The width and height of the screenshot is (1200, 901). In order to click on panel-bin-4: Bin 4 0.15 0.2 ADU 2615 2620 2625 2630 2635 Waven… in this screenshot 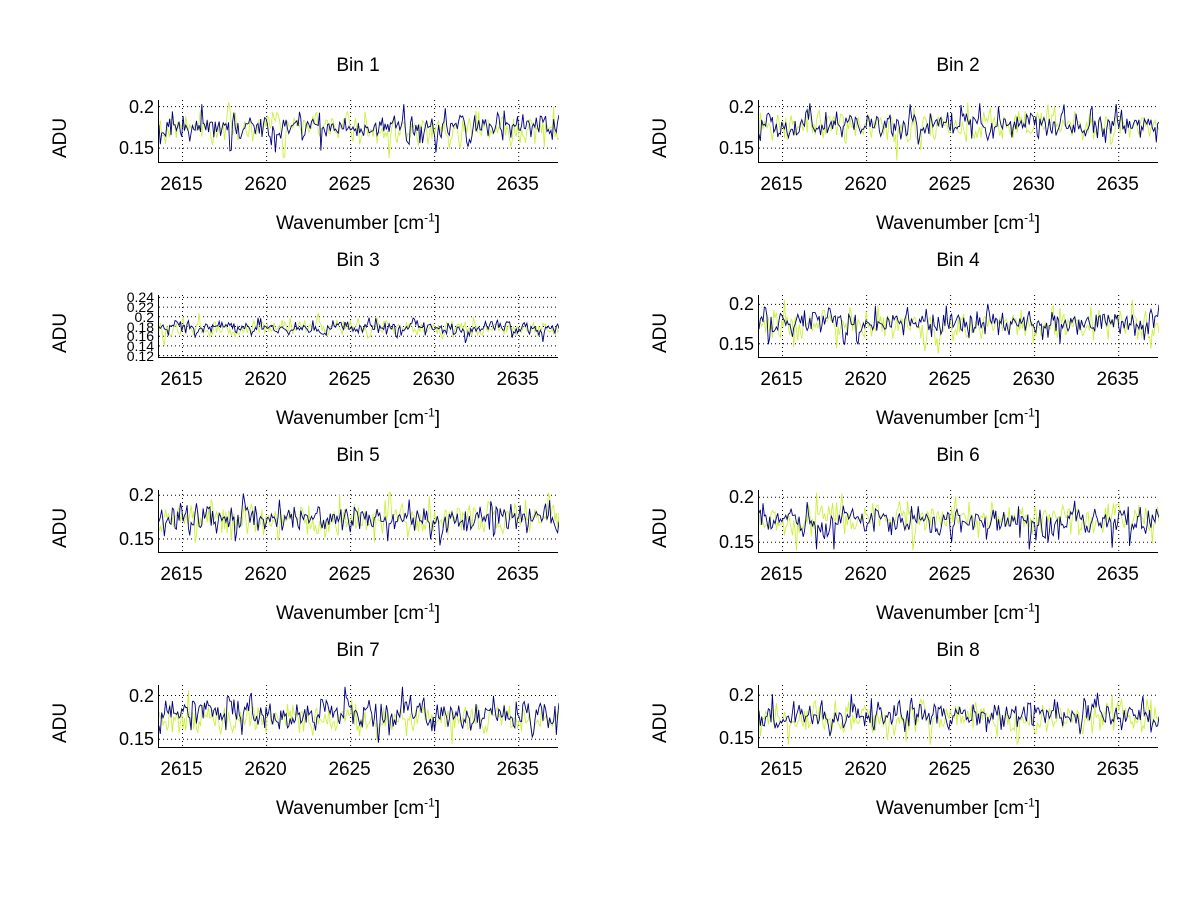, I will do `click(903, 347)`.